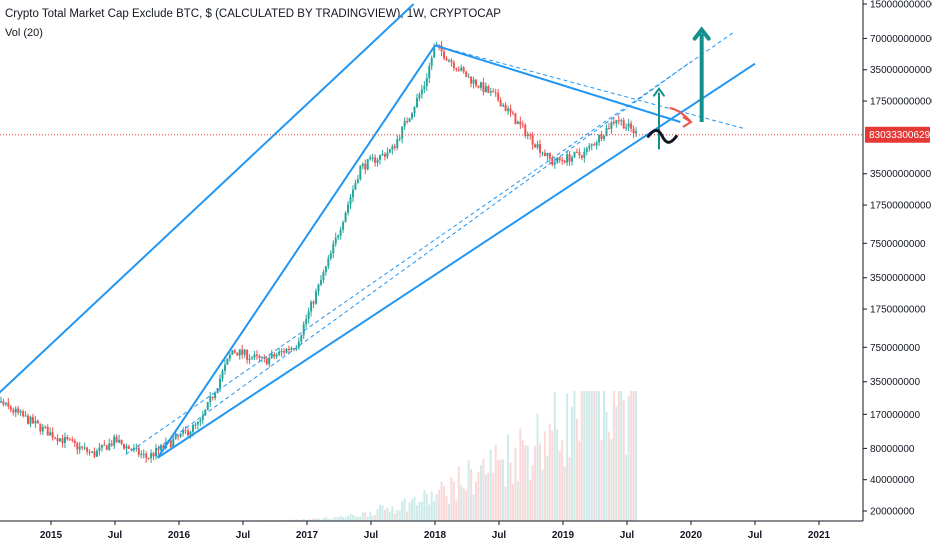  What do you see at coordinates (563, 535) in the screenshot?
I see `x-tick-label: 2019` at bounding box center [563, 535].